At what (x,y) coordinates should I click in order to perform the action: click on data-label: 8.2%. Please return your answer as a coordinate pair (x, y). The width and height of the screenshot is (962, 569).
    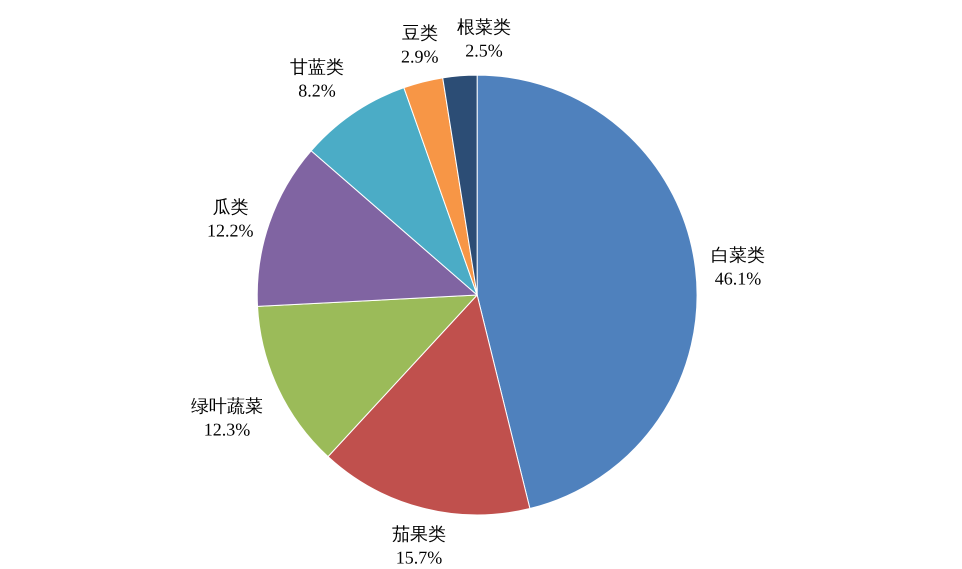
    Looking at the image, I should click on (317, 90).